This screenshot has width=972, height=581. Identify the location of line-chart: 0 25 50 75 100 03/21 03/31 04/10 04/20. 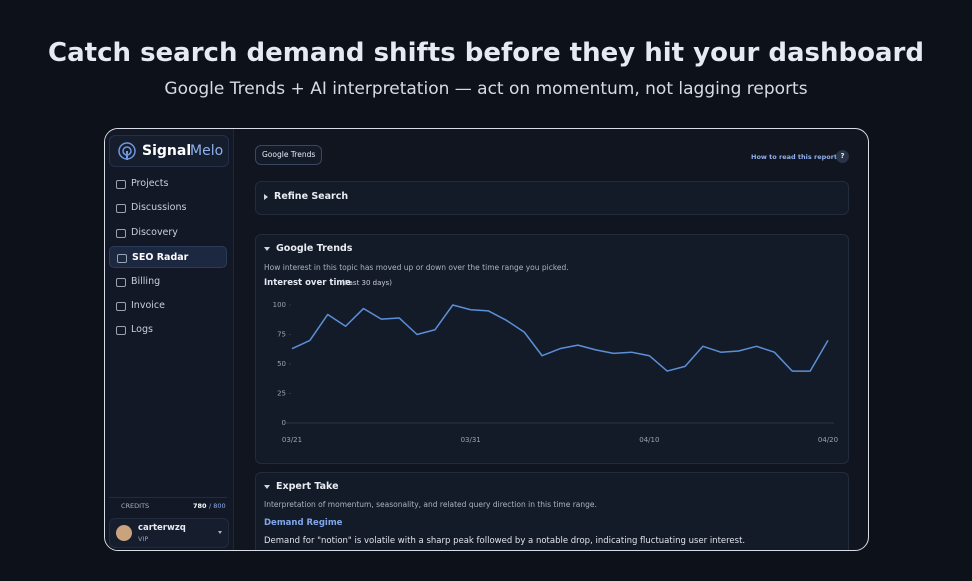
(555, 372).